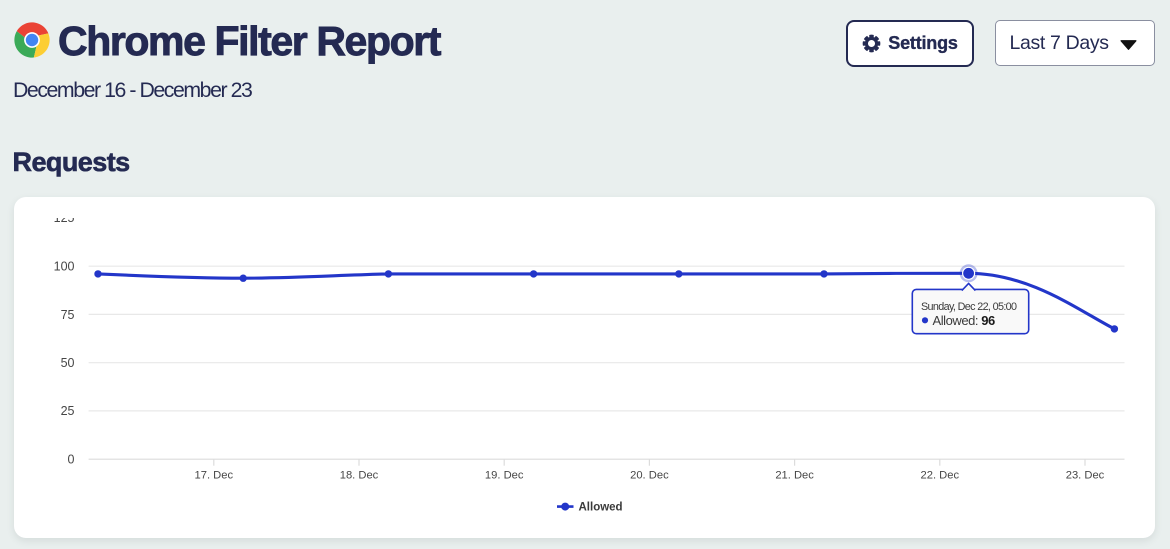 The width and height of the screenshot is (1170, 549). Describe the element at coordinates (504, 476) in the screenshot. I see `svg-text: 19. Dec` at that location.